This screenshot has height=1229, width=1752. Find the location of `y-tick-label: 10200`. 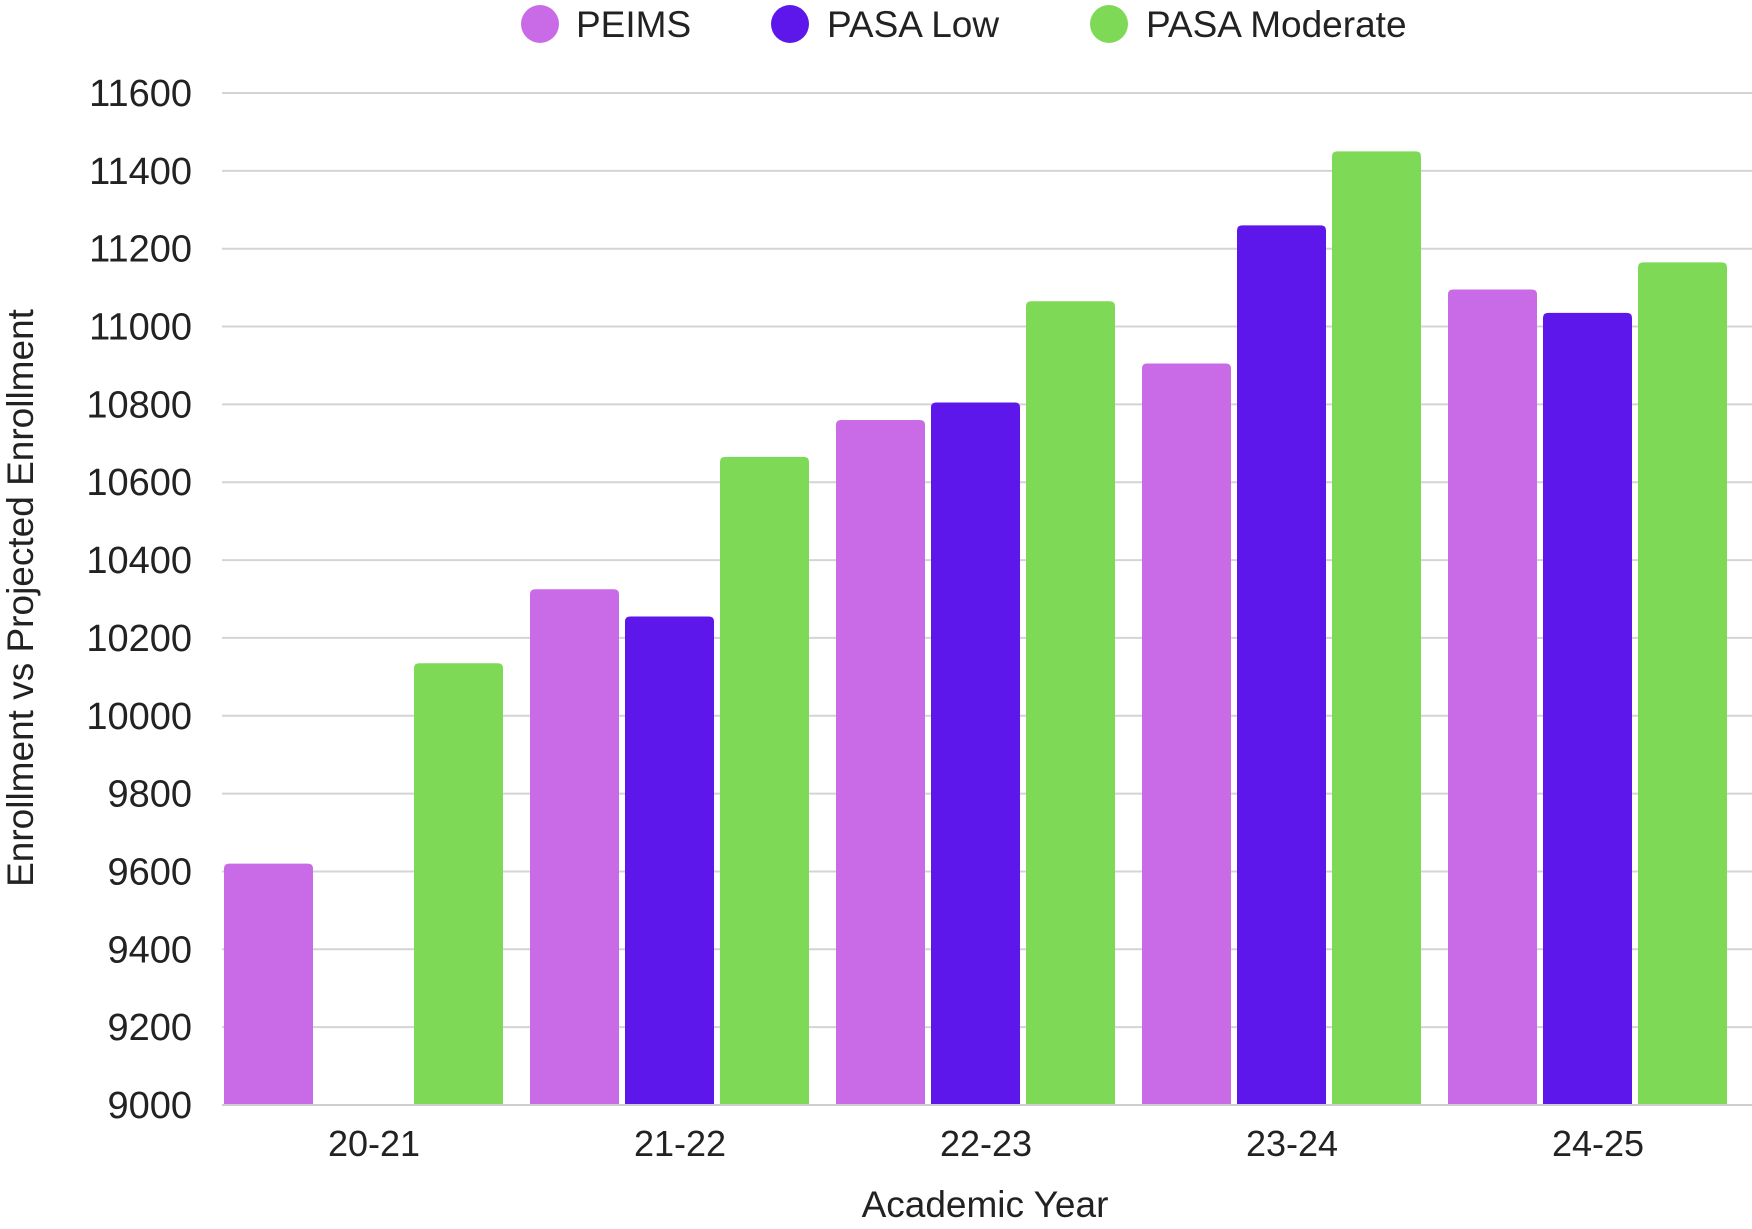

y-tick-label: 10200 is located at coordinates (139, 639).